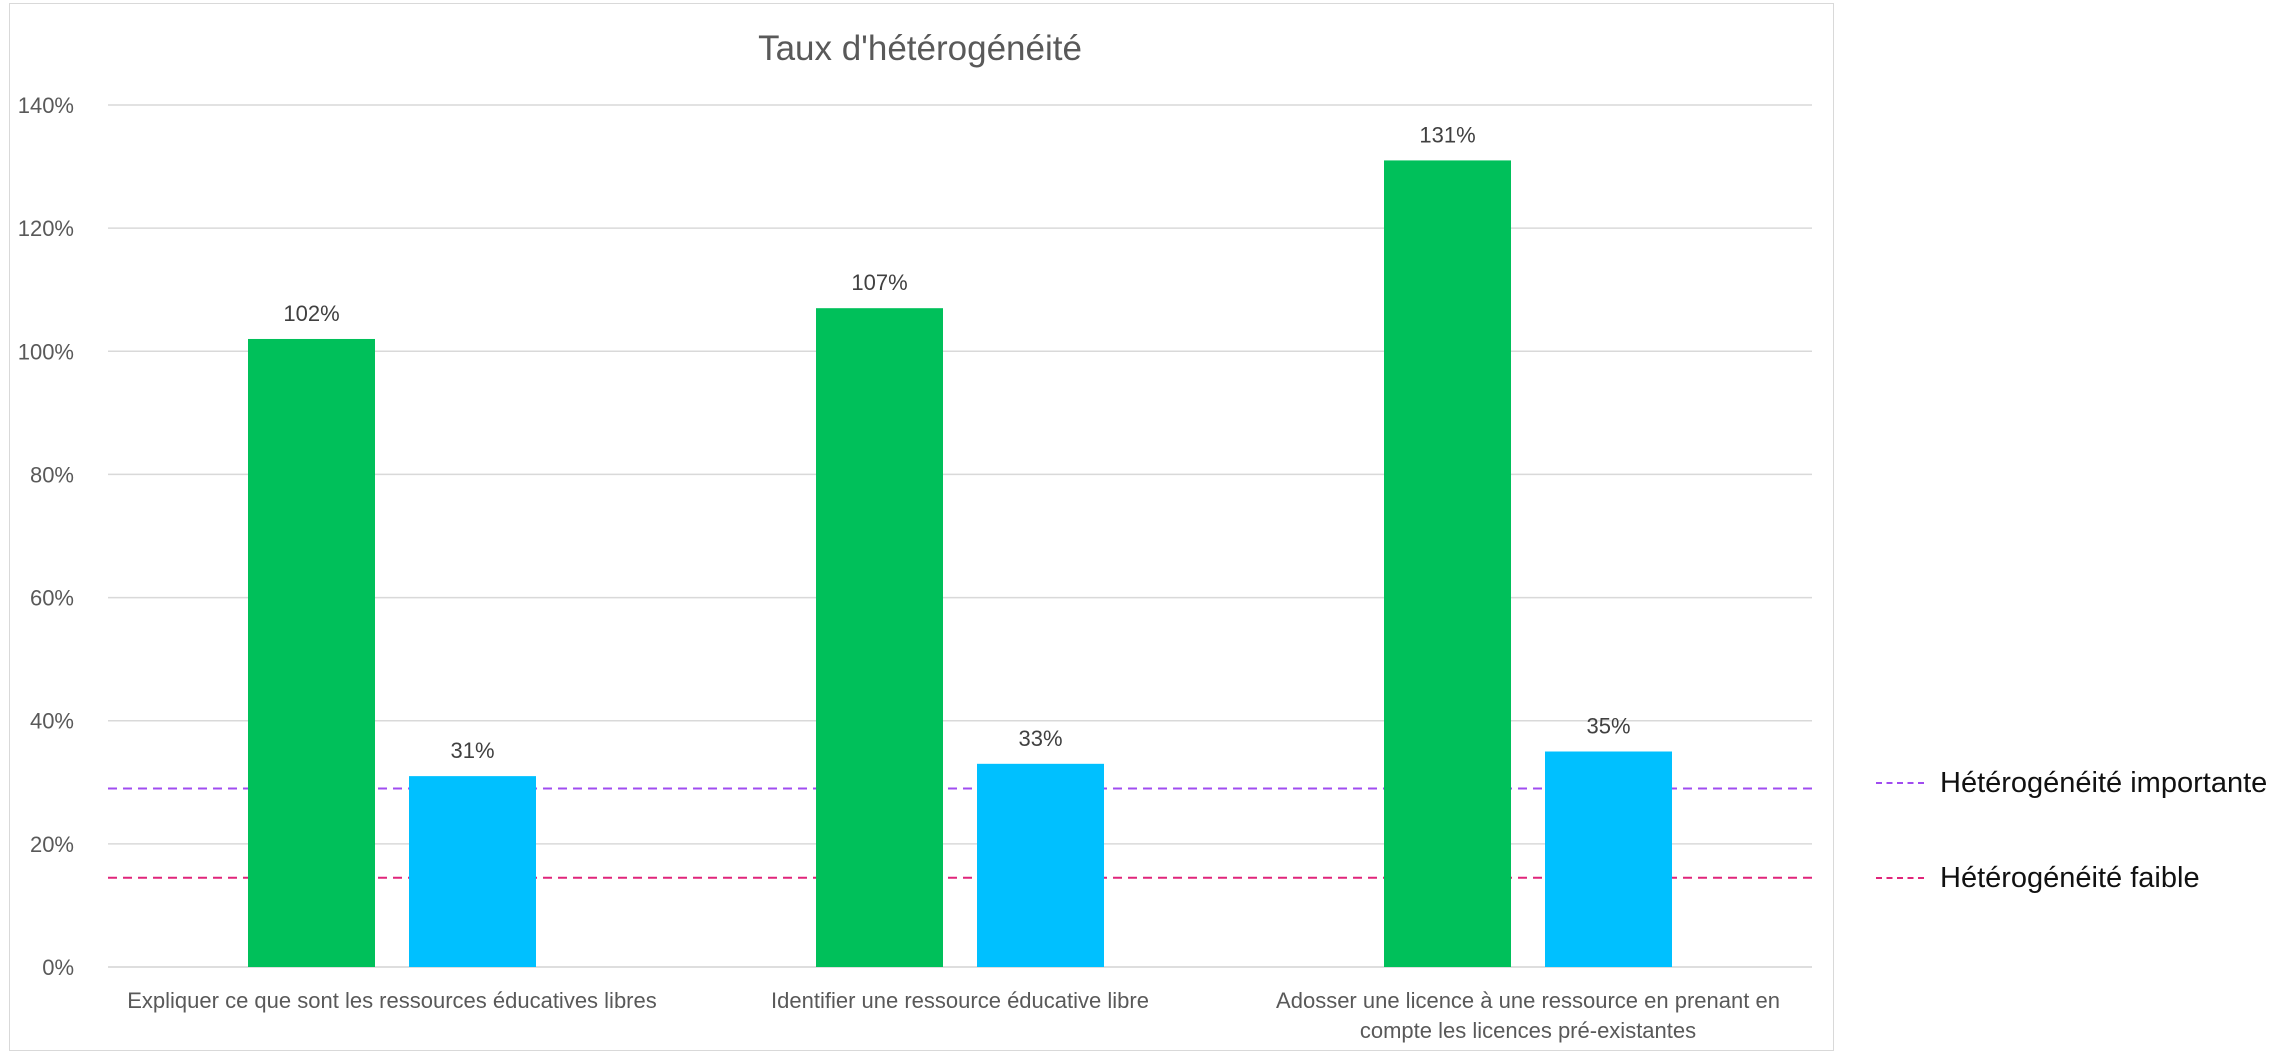 This screenshot has width=2290, height=1054. Describe the element at coordinates (2104, 782) in the screenshot. I see `legend-label-importante: Hétérogénéité importante` at that location.